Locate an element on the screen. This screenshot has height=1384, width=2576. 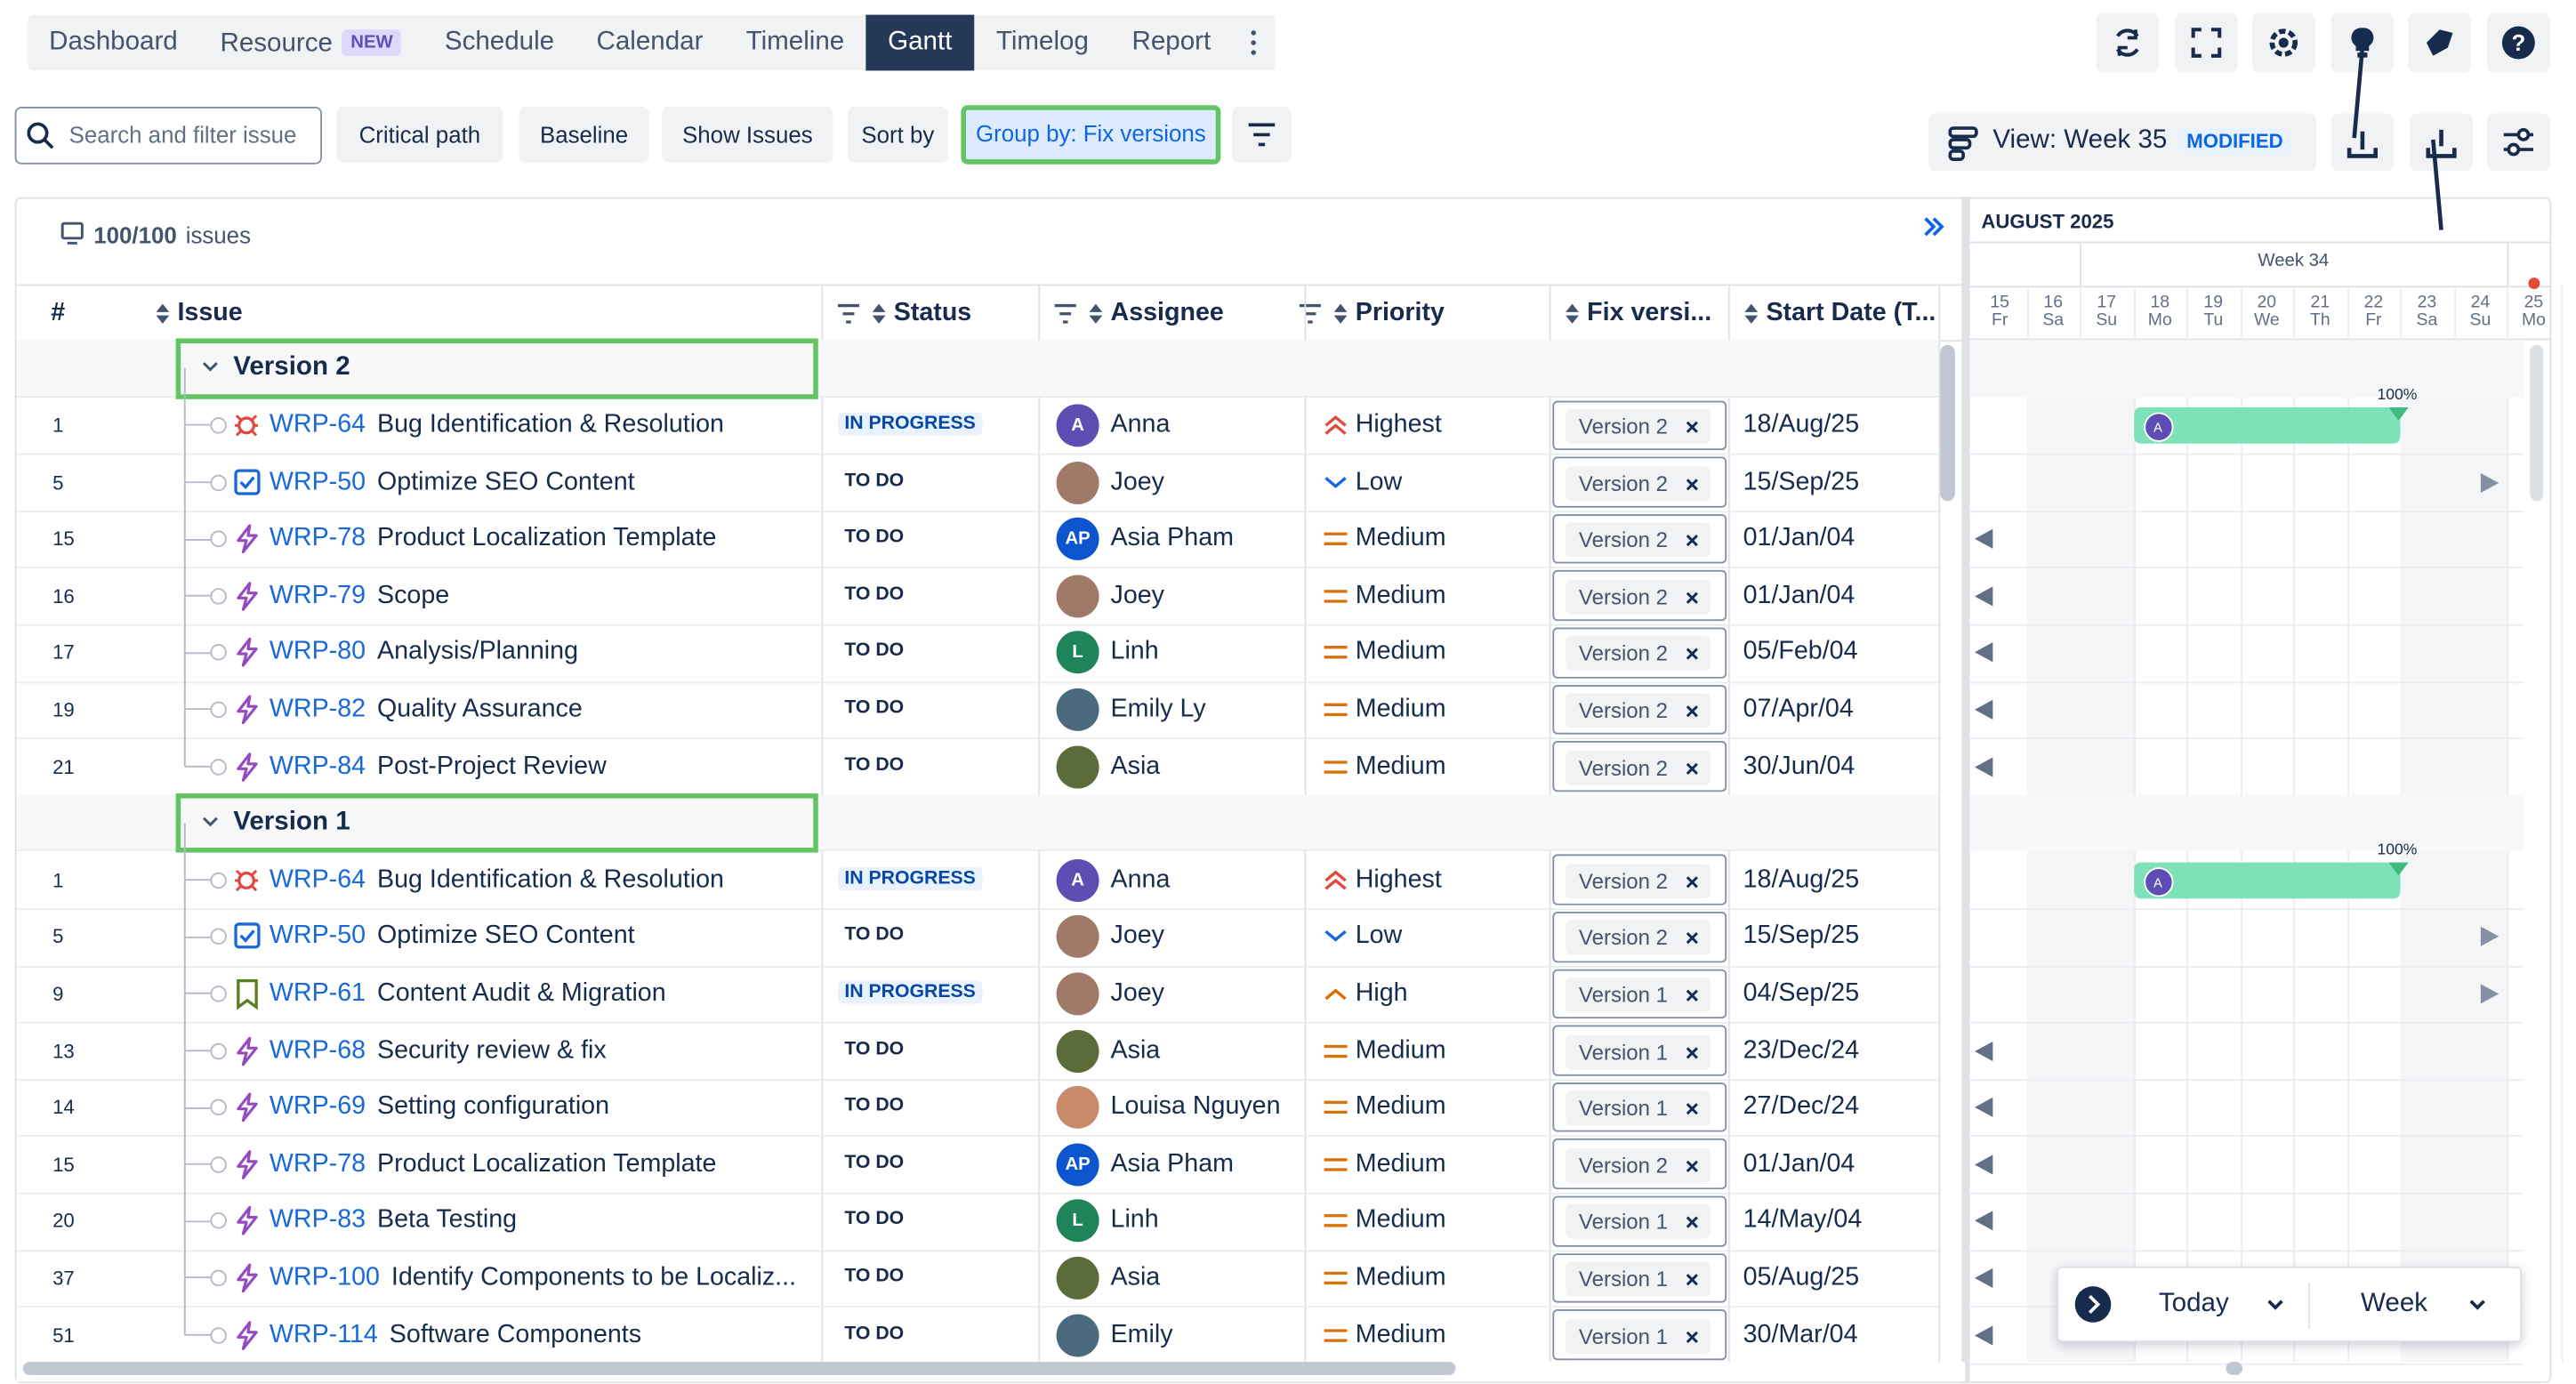
issue-key: WRP-68 is located at coordinates (318, 1049).